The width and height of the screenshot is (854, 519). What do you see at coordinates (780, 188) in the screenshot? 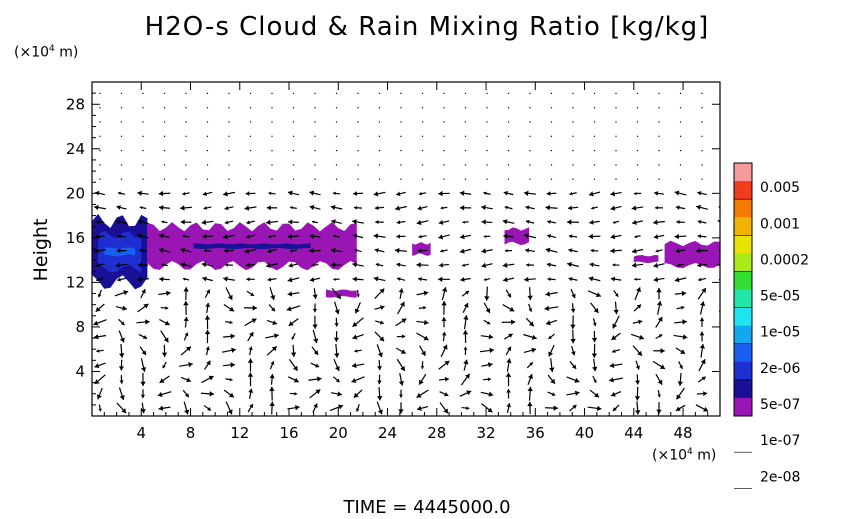
I see `colorbar-label: 0.005` at bounding box center [780, 188].